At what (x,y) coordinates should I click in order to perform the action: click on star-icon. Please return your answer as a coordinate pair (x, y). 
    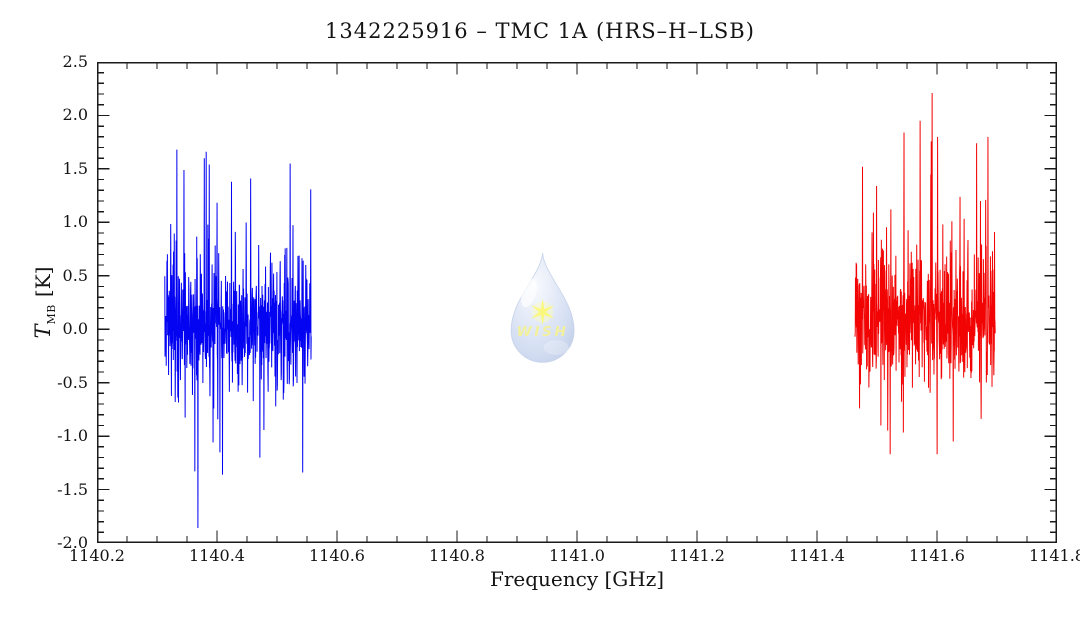
    Looking at the image, I should click on (542, 312).